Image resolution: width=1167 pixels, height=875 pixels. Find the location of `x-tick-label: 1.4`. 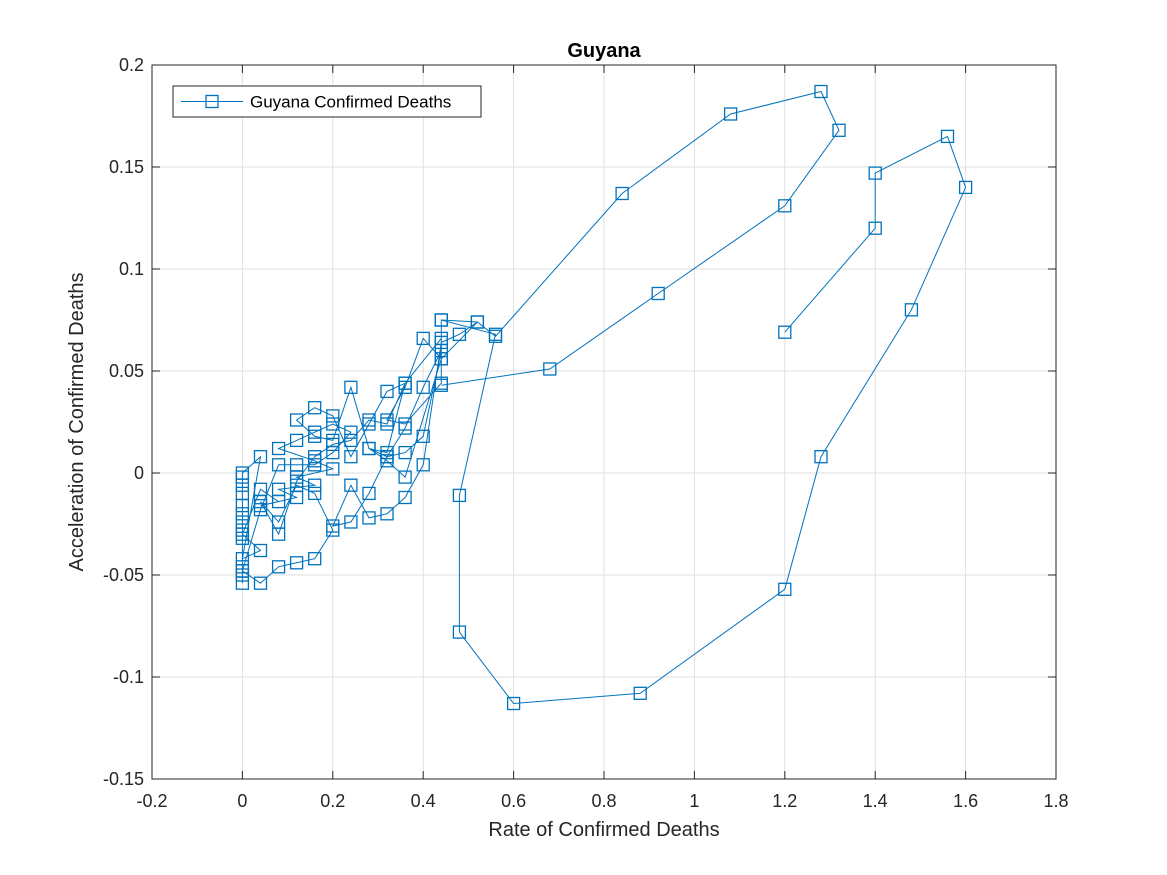

x-tick-label: 1.4 is located at coordinates (875, 801).